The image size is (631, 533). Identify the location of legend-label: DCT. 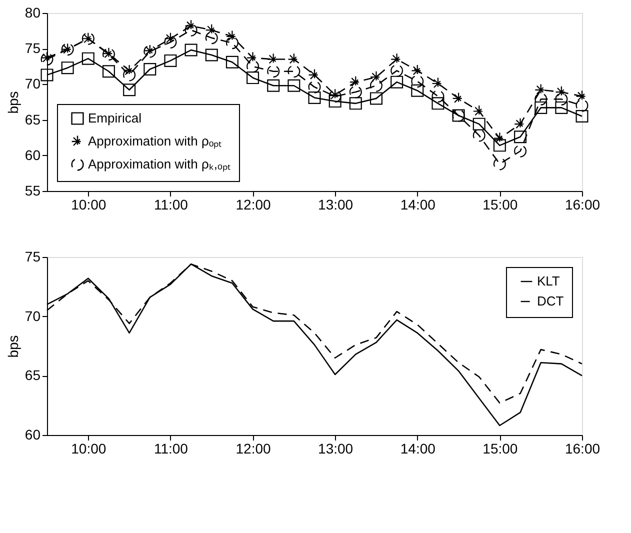
(550, 301).